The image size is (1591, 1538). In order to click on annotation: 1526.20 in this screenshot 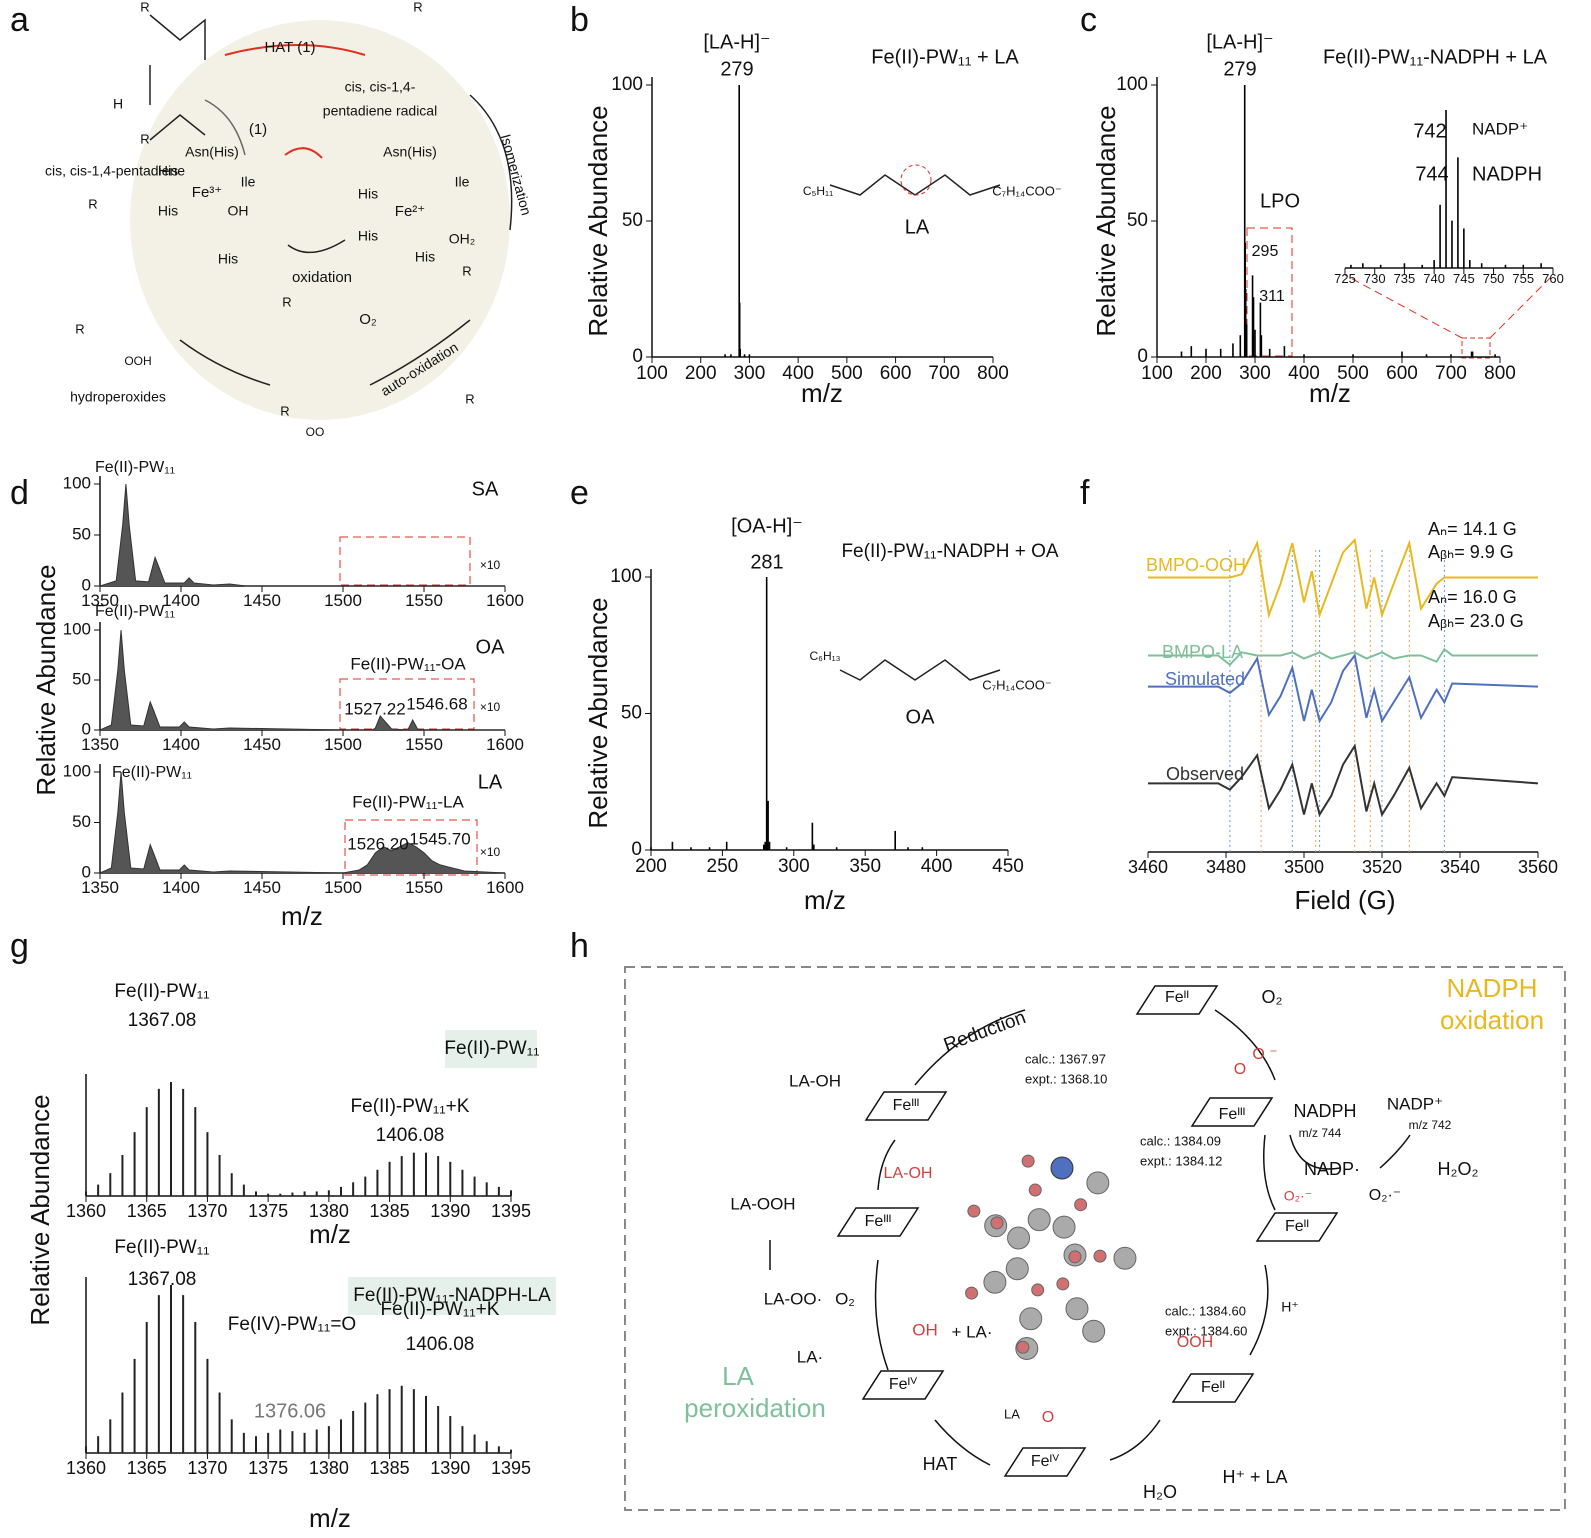, I will do `click(377, 843)`.